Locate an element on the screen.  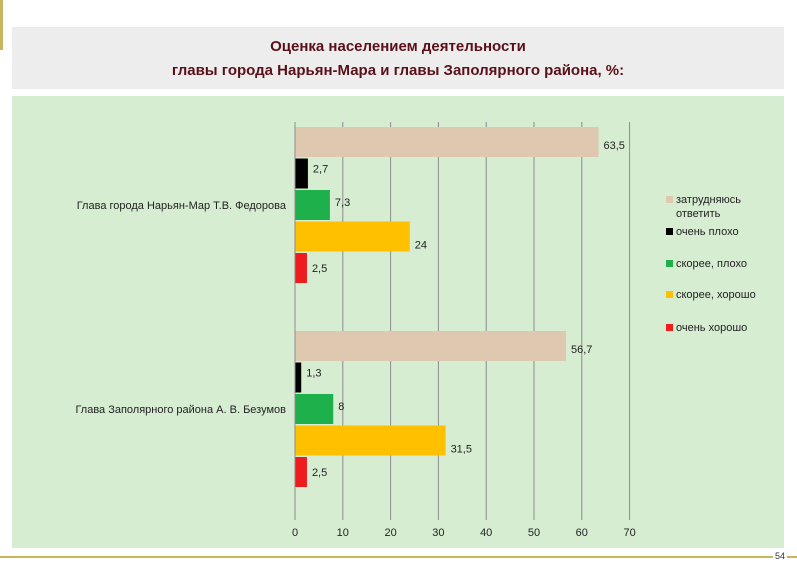
data-label: 7,3 is located at coordinates (342, 203).